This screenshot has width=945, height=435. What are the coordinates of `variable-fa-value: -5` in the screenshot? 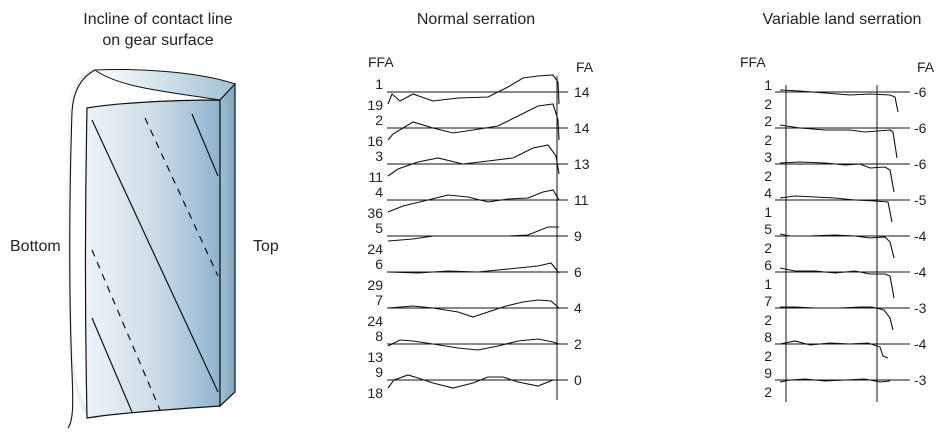 It's located at (920, 200).